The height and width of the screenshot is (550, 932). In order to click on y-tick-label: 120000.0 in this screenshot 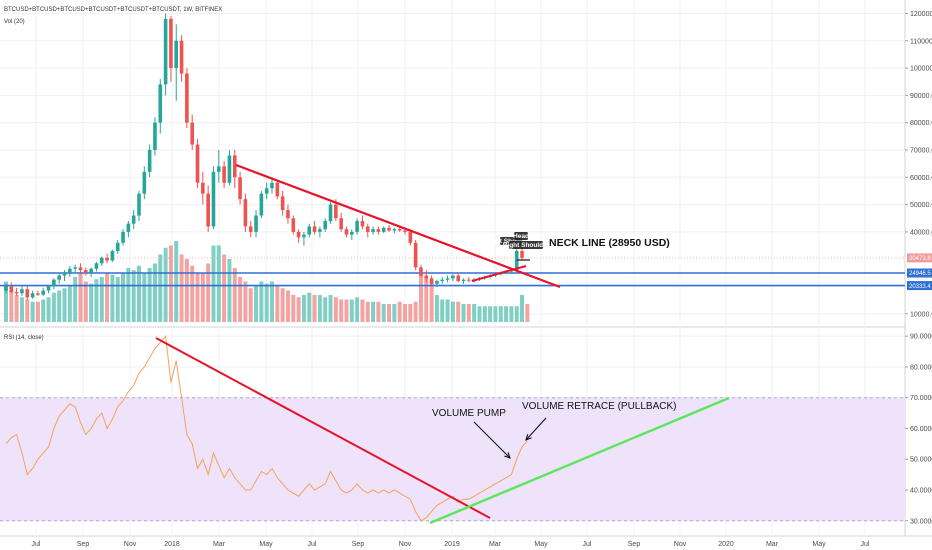, I will do `click(921, 14)`.